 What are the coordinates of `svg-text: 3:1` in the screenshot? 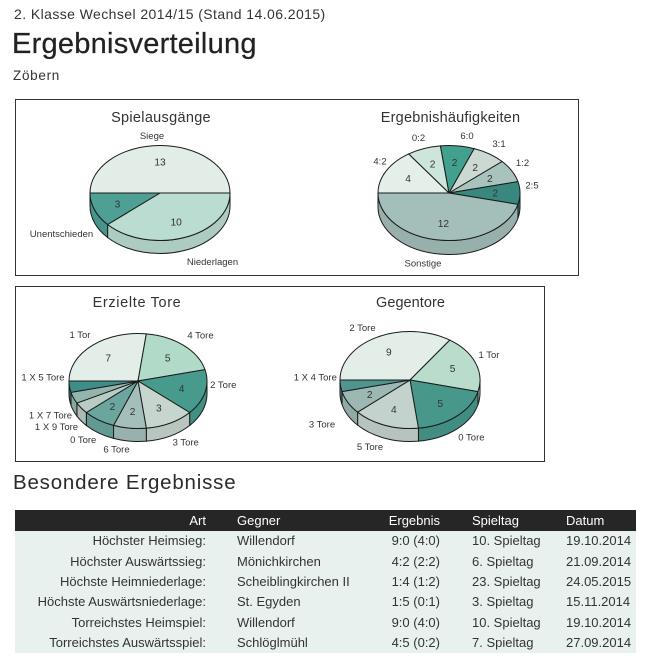 It's located at (498, 144).